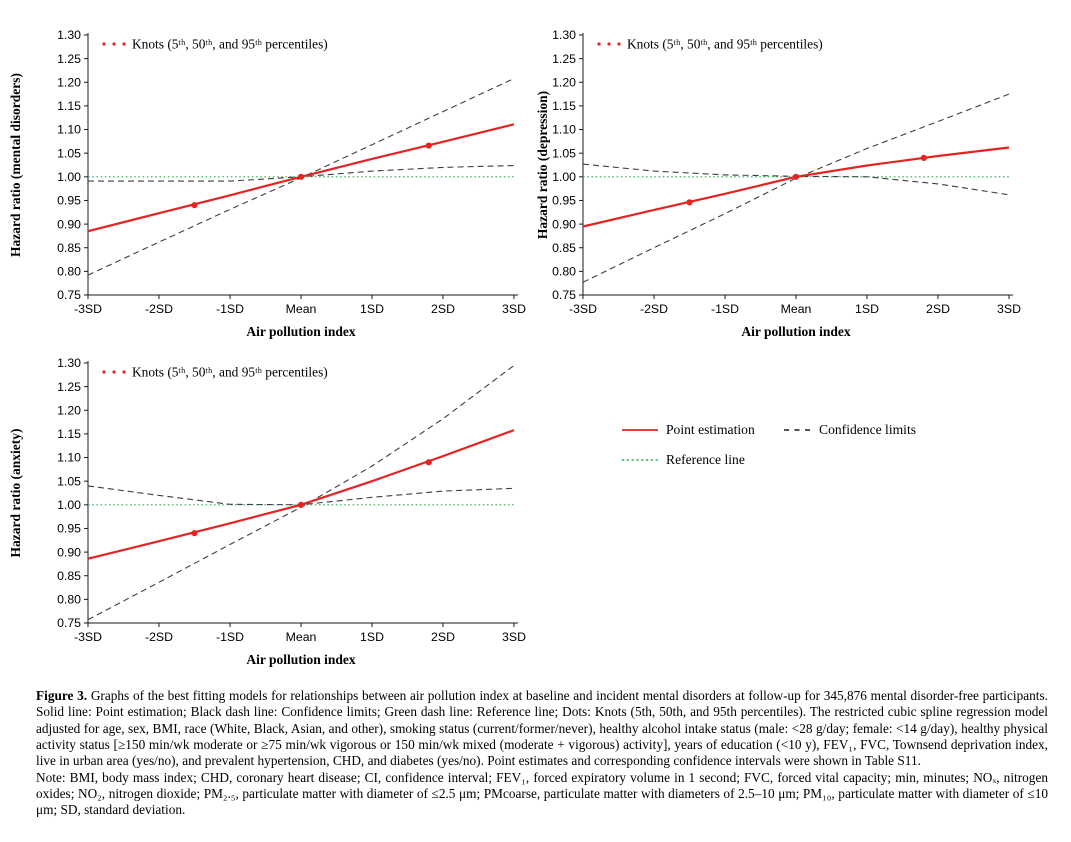  Describe the element at coordinates (710, 429) in the screenshot. I see `legend-point-estimation-label: Point estimation` at that location.